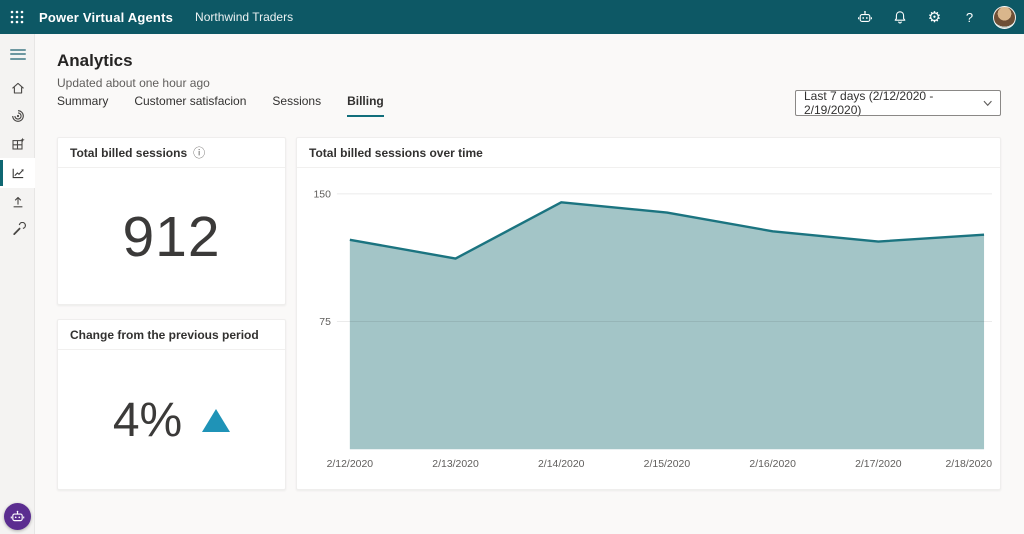  I want to click on hamburger-icon, so click(17, 54).